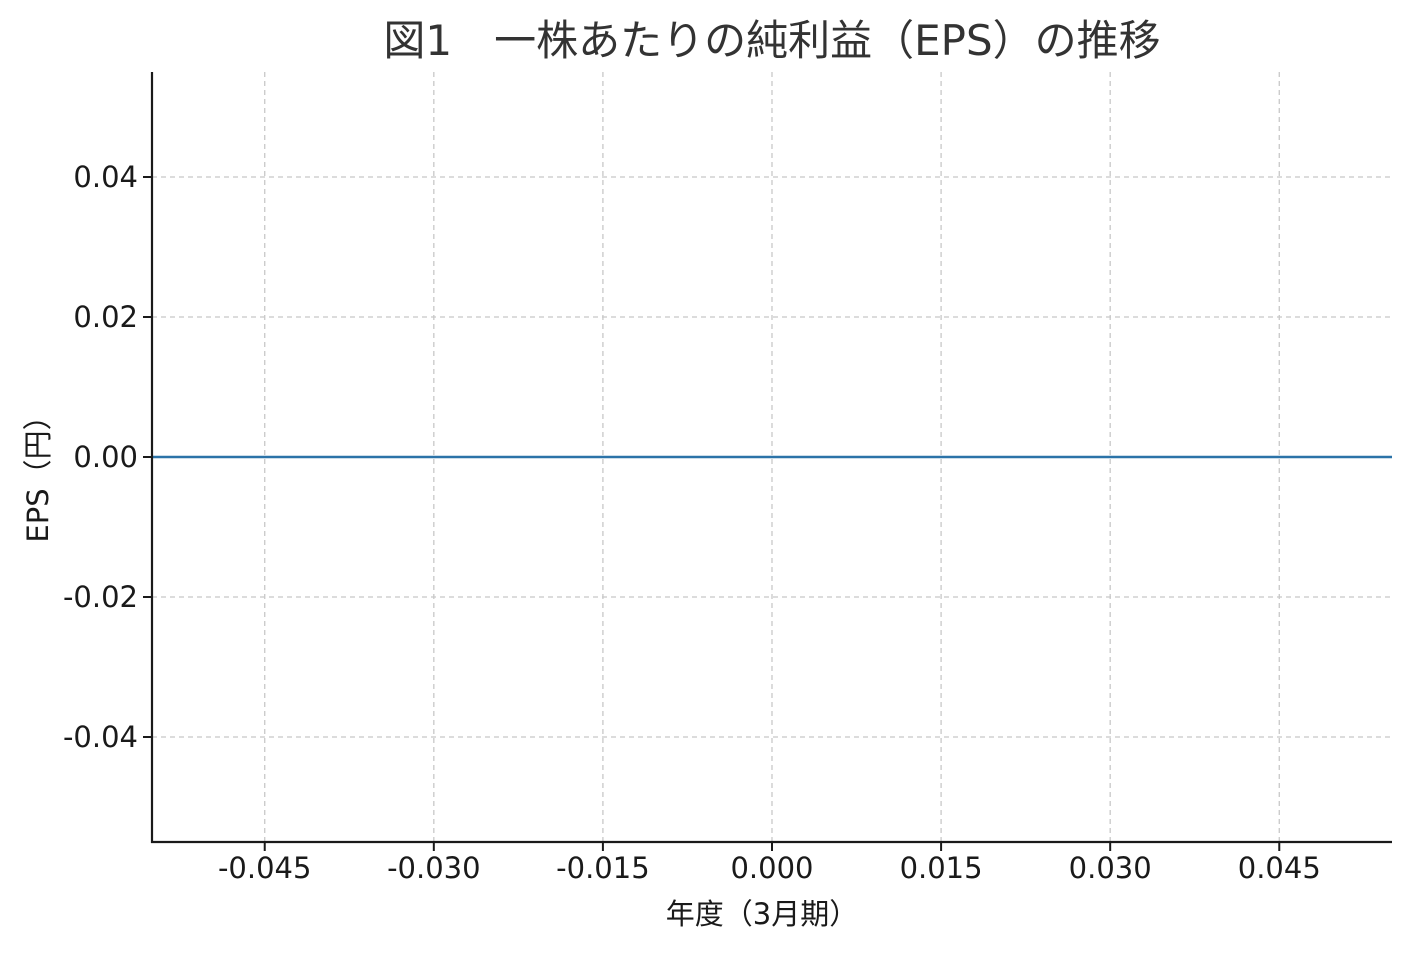  I want to click on x-tick-label: -0.015, so click(603, 868).